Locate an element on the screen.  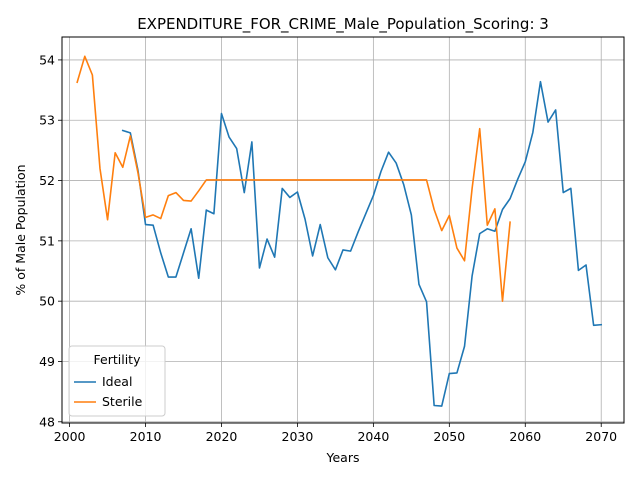
y-axis-ticks: 48 49 50 51 52 53 54 is located at coordinates (50, 240).